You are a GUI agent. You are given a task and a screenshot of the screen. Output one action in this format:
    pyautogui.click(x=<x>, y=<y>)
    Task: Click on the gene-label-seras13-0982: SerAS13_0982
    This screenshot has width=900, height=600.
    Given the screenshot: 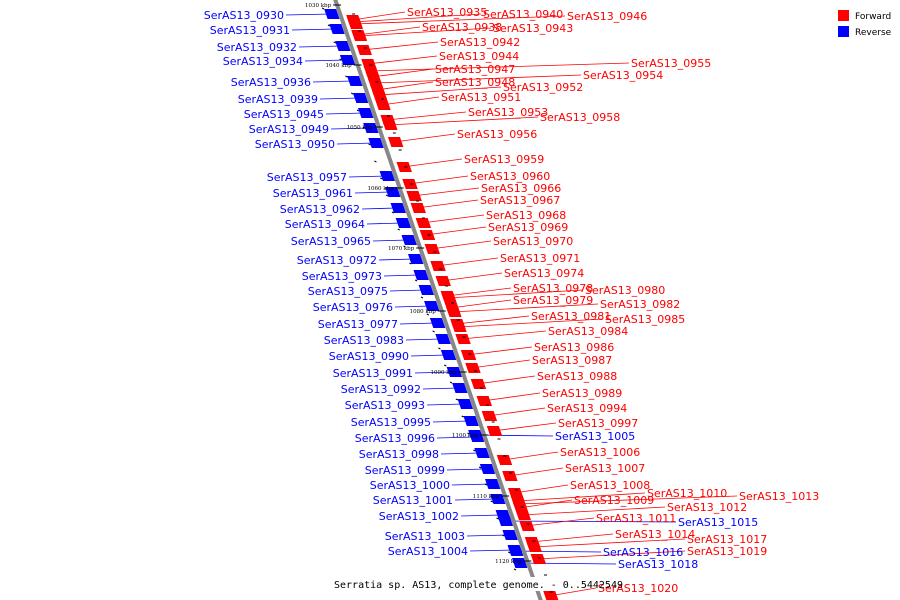 What is the action you would take?
    pyautogui.click(x=640, y=304)
    